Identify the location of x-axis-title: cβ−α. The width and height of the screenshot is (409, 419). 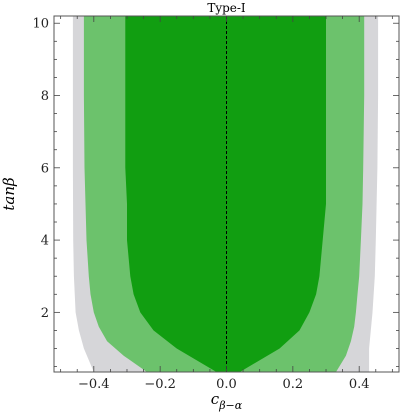
(227, 401).